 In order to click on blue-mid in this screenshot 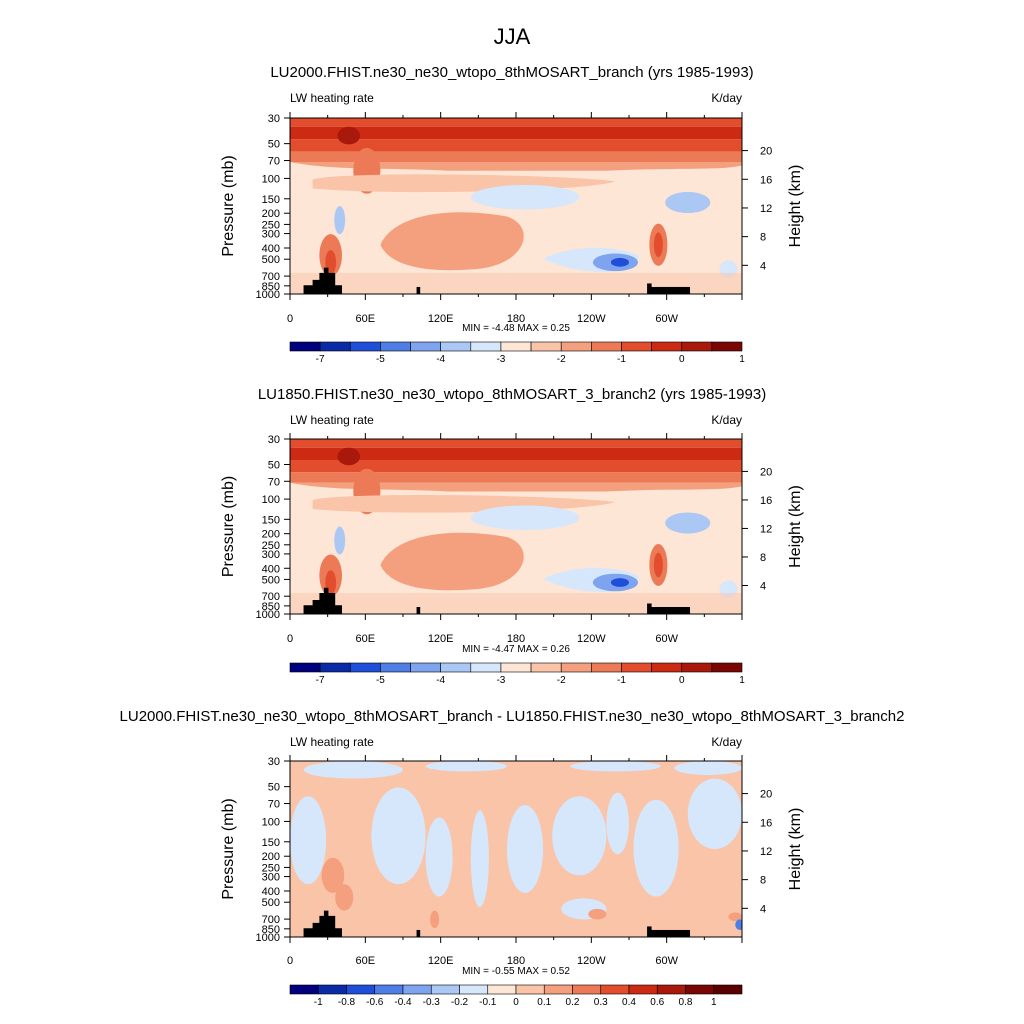, I will do `click(525, 517)`.